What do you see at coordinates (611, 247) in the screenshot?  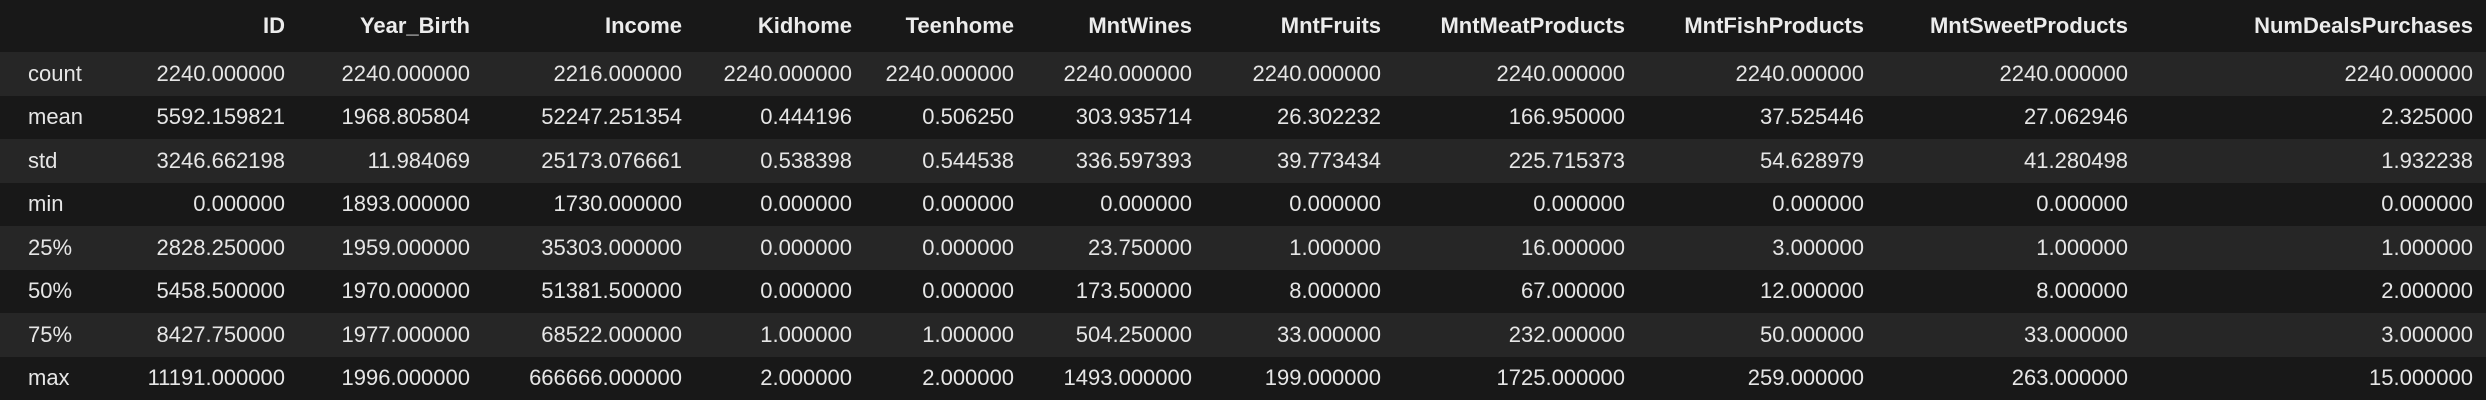 I see `table-cell: 35303.000000` at bounding box center [611, 247].